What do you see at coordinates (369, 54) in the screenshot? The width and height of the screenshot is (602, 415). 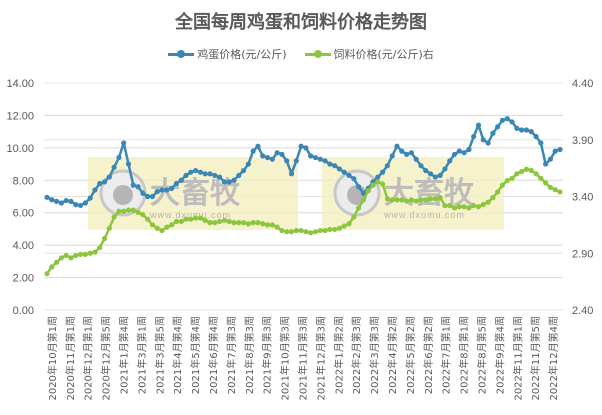 I see `legend-item-feed: 饲料价格(元/公斤)右` at bounding box center [369, 54].